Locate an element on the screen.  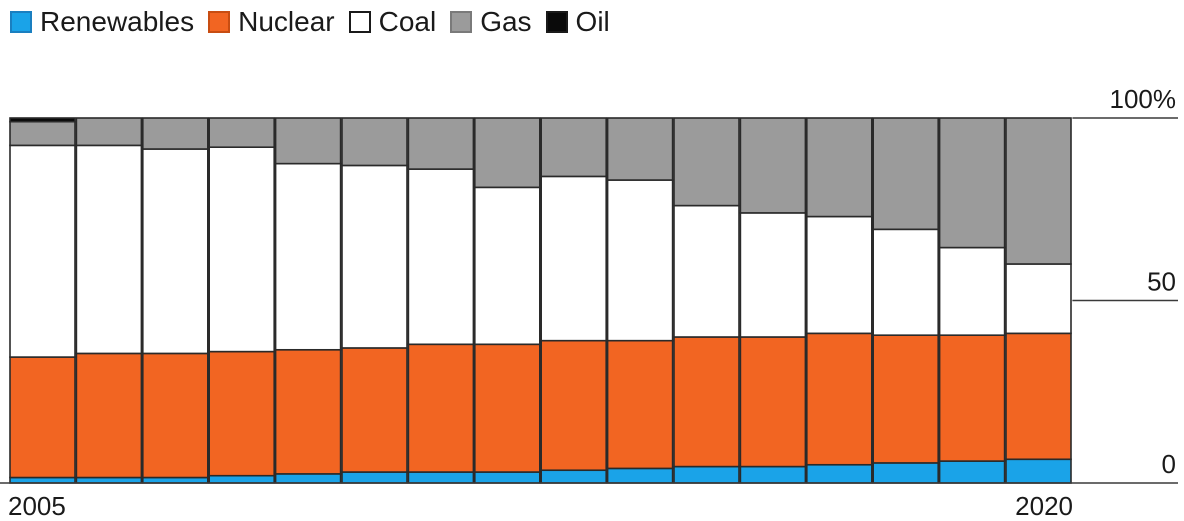
x-tick-label: 2020 is located at coordinates (1044, 506).